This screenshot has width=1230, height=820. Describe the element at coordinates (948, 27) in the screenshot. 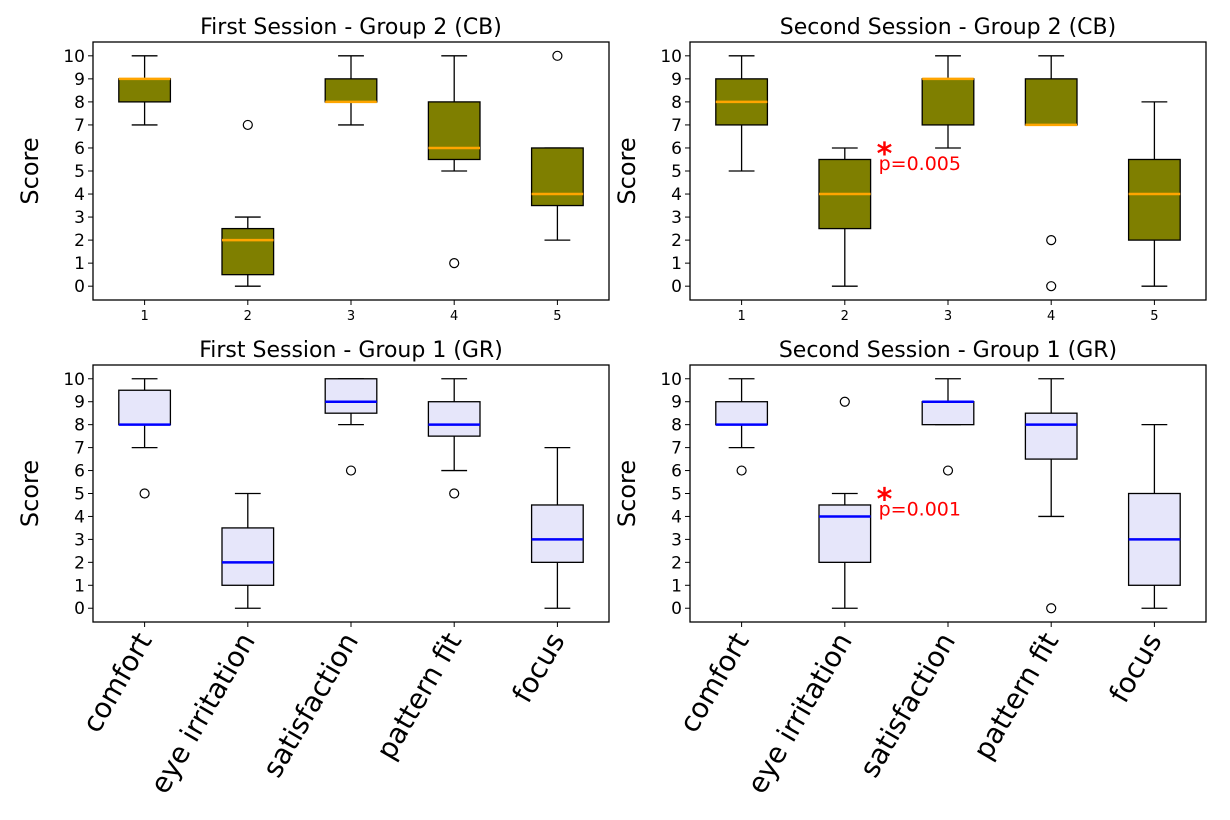

I see `chart-title: Second Session - Group 2 (CB)` at that location.